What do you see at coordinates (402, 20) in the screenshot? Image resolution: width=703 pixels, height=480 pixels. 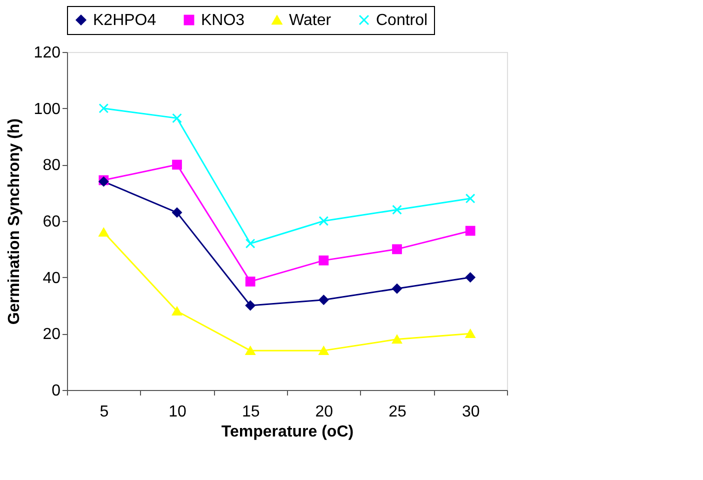 I see `legend-label: Control` at bounding box center [402, 20].